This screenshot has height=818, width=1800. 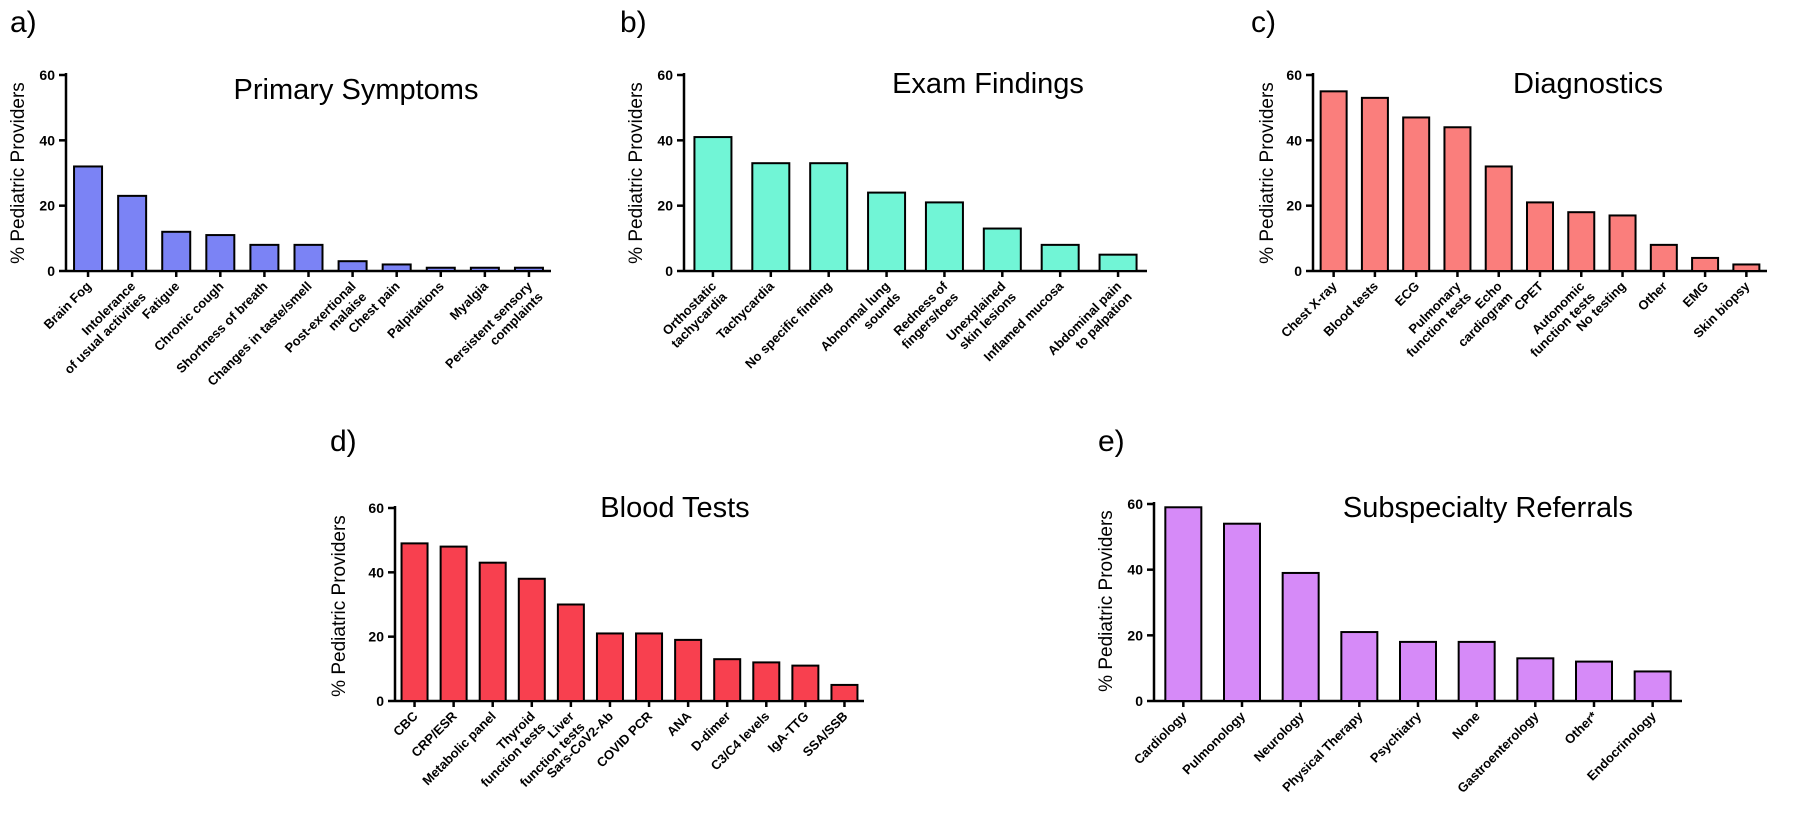 What do you see at coordinates (469, 300) in the screenshot?
I see `x-tick-label: Myalgia` at bounding box center [469, 300].